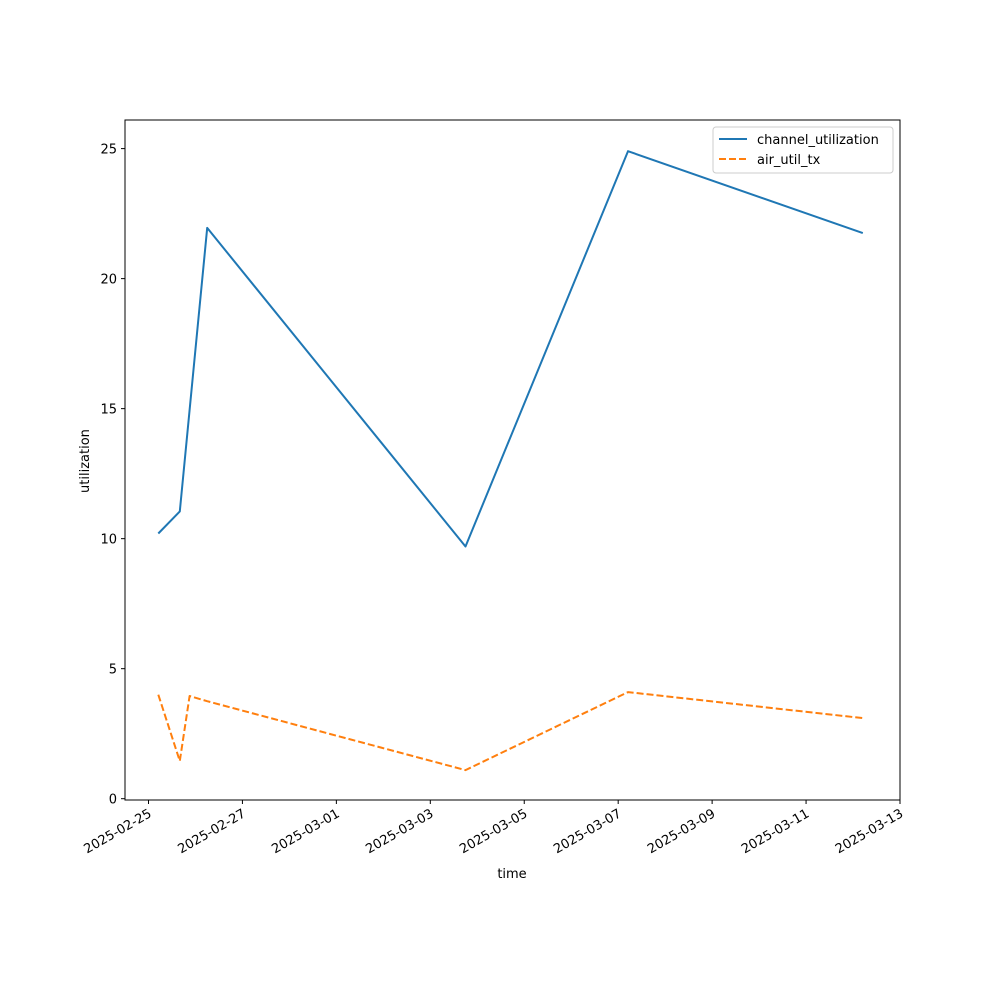 Image resolution: width=1000 pixels, height=1000 pixels. What do you see at coordinates (818, 140) in the screenshot?
I see `legend-label: channel_utilization` at bounding box center [818, 140].